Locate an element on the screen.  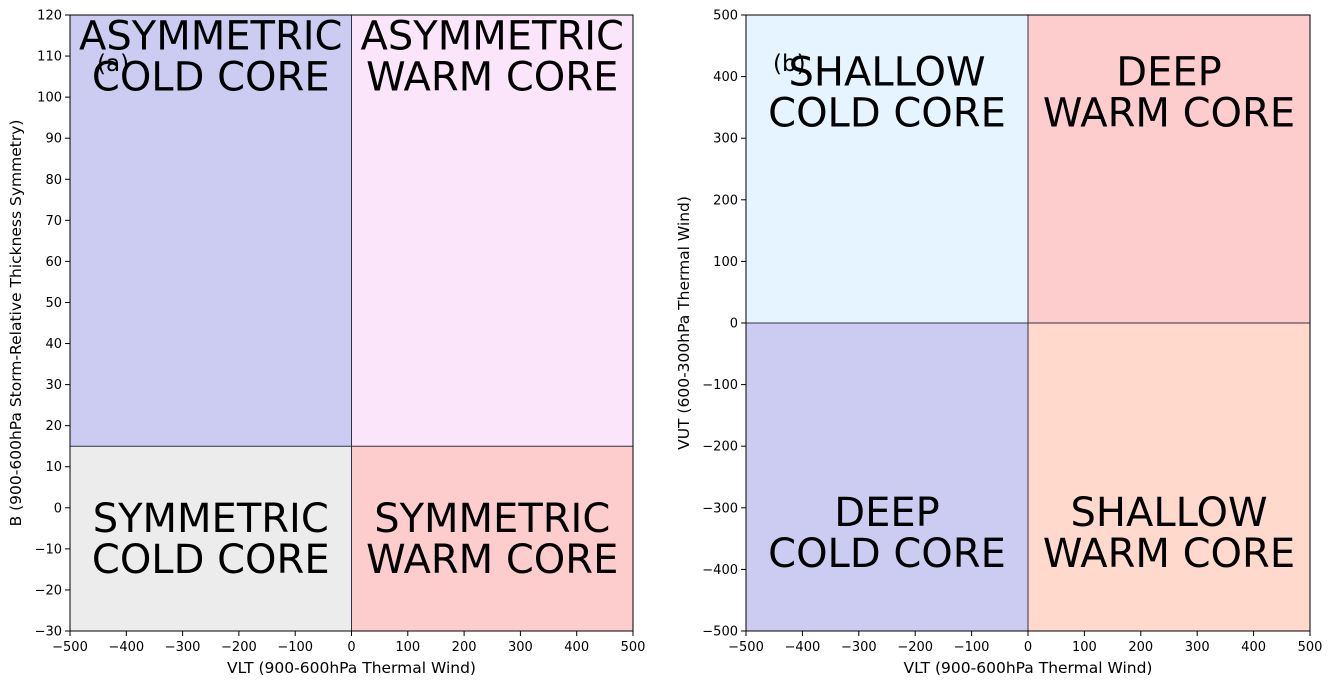
y-tick-label: 300 is located at coordinates (725, 139).